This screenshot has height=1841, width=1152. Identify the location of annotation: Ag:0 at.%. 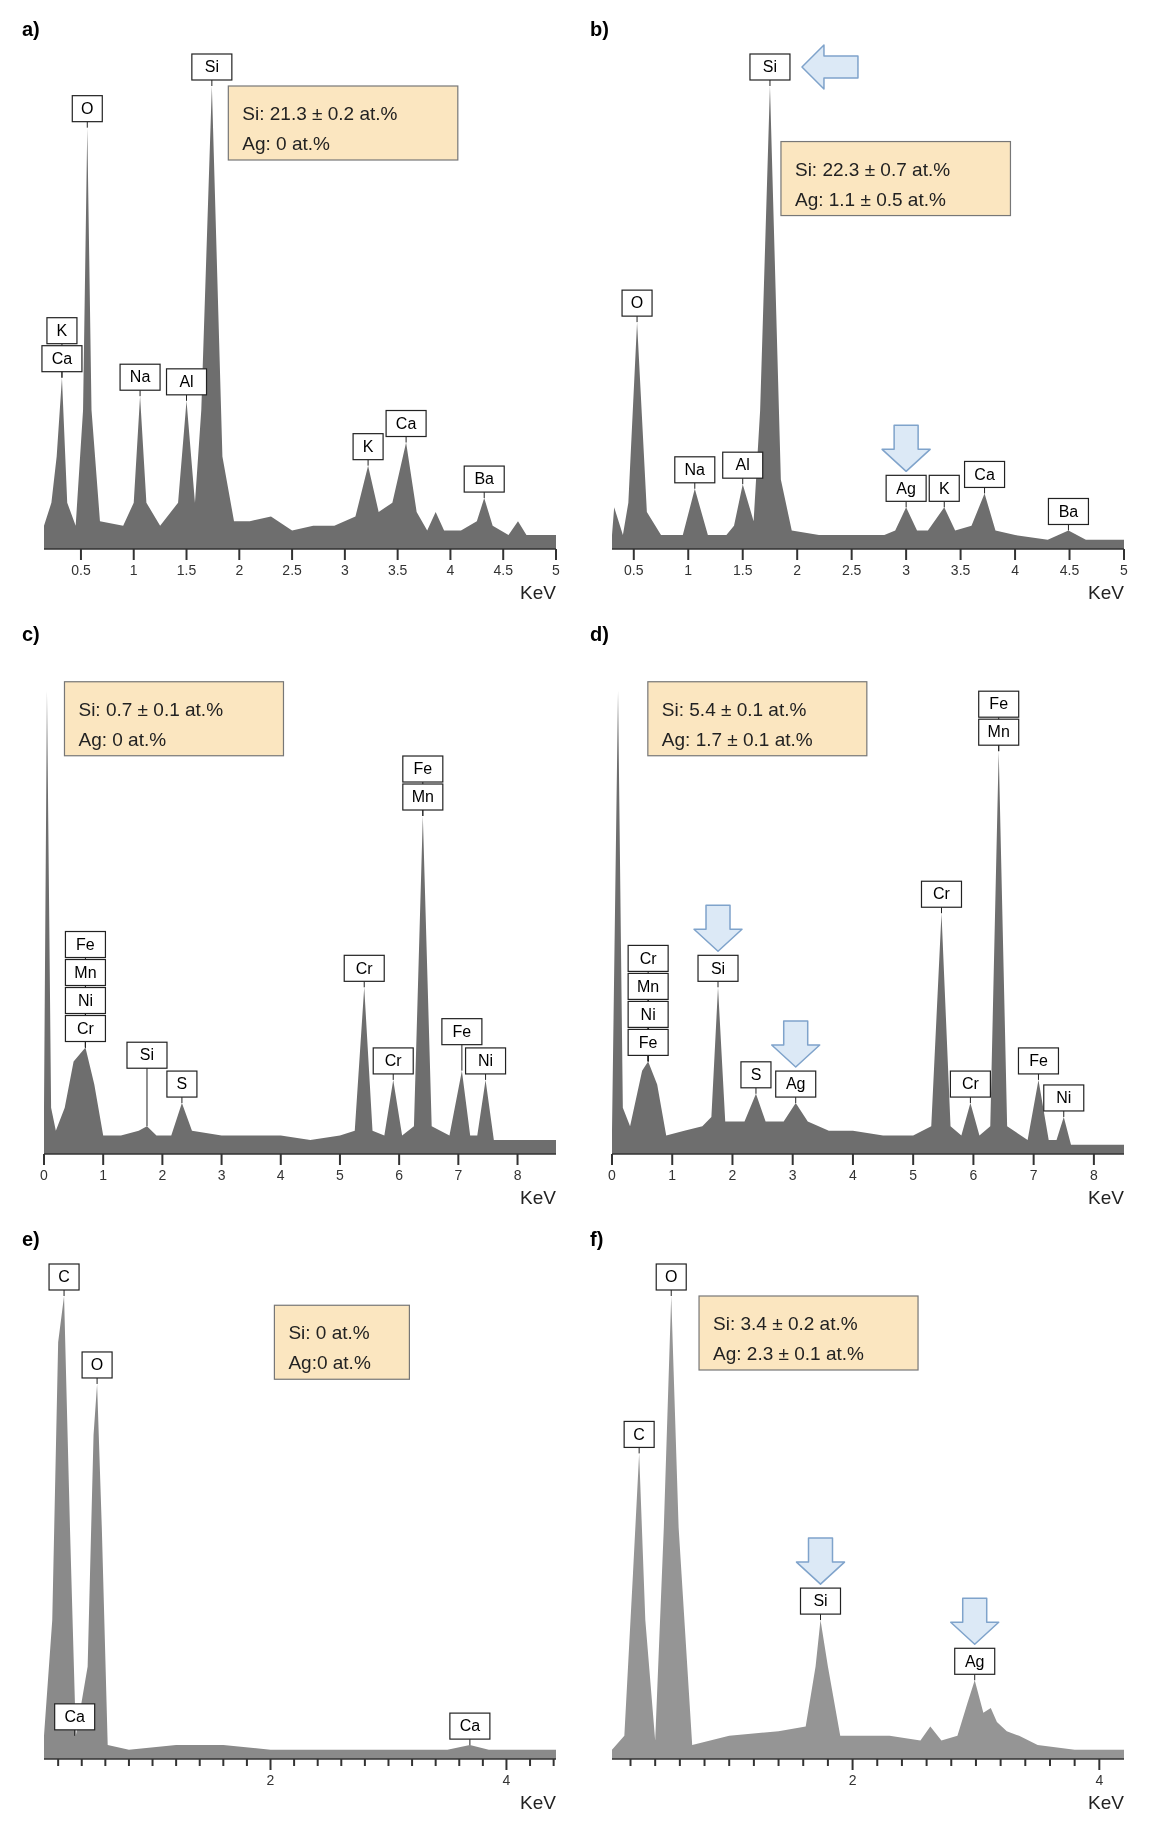
(329, 1363).